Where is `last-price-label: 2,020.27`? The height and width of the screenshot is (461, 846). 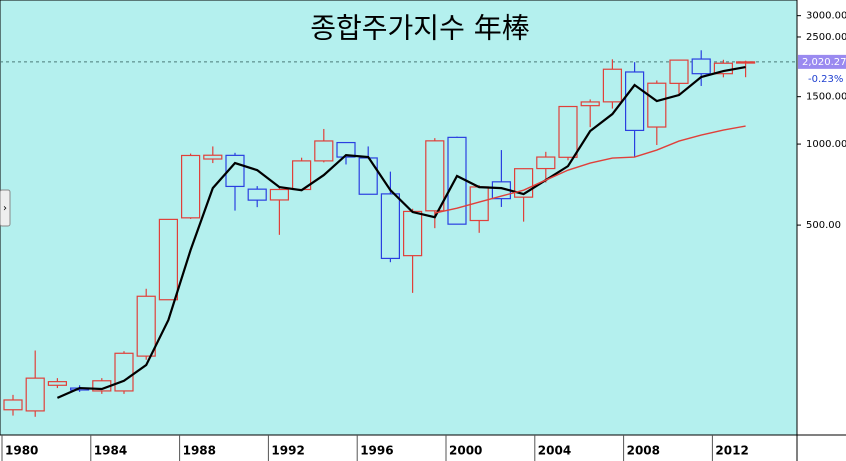
last-price-label: 2,020.27 is located at coordinates (824, 62).